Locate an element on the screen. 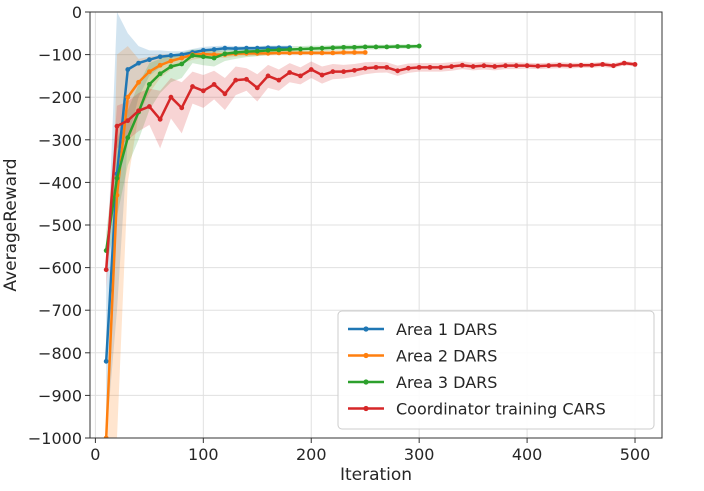  y-tick-label: −900 is located at coordinates (60, 395).